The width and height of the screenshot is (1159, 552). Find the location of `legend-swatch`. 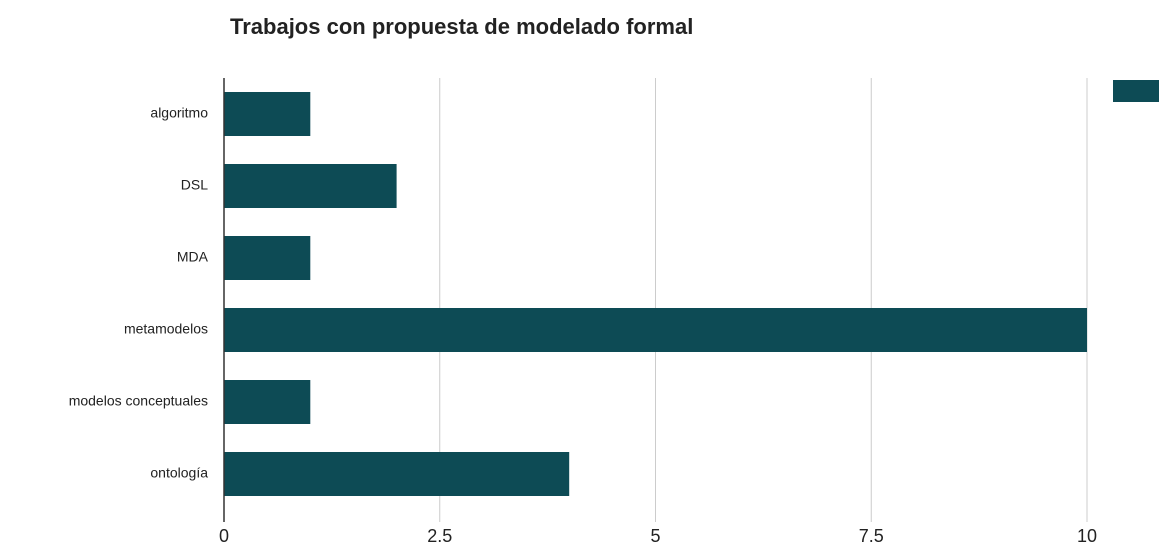

legend-swatch is located at coordinates (1136, 91).